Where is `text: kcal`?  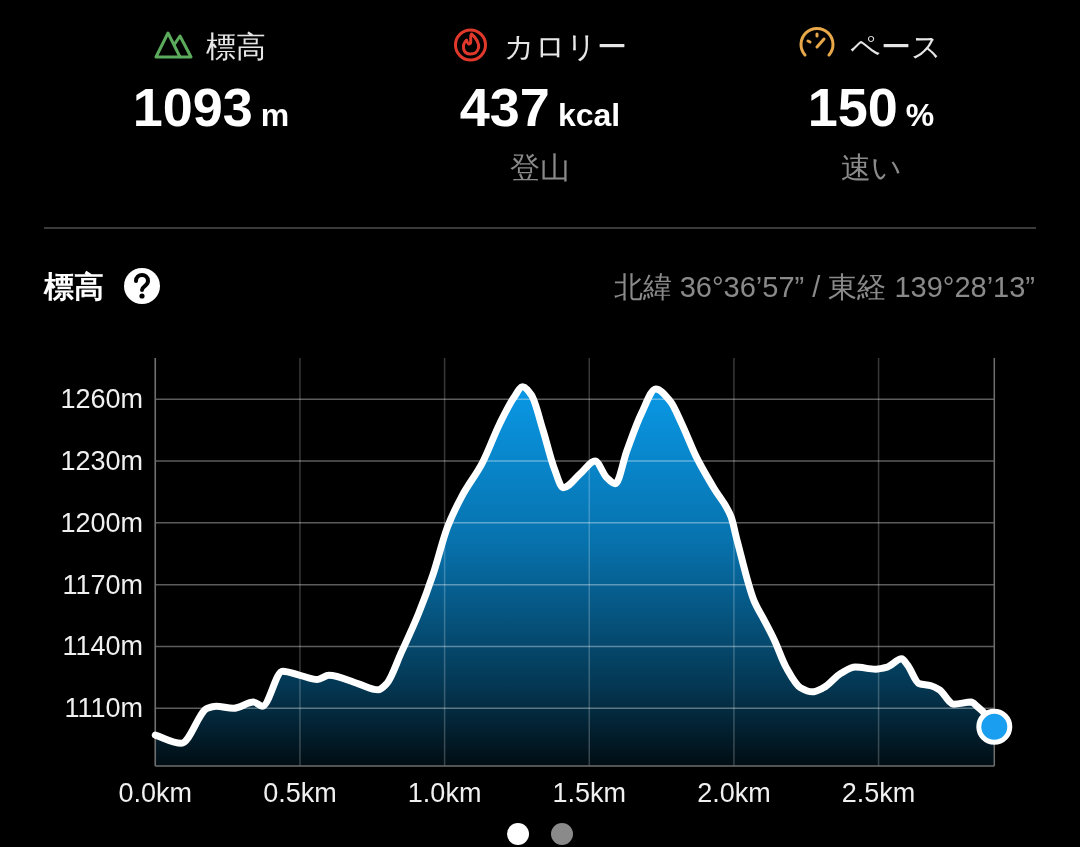 text: kcal is located at coordinates (589, 115).